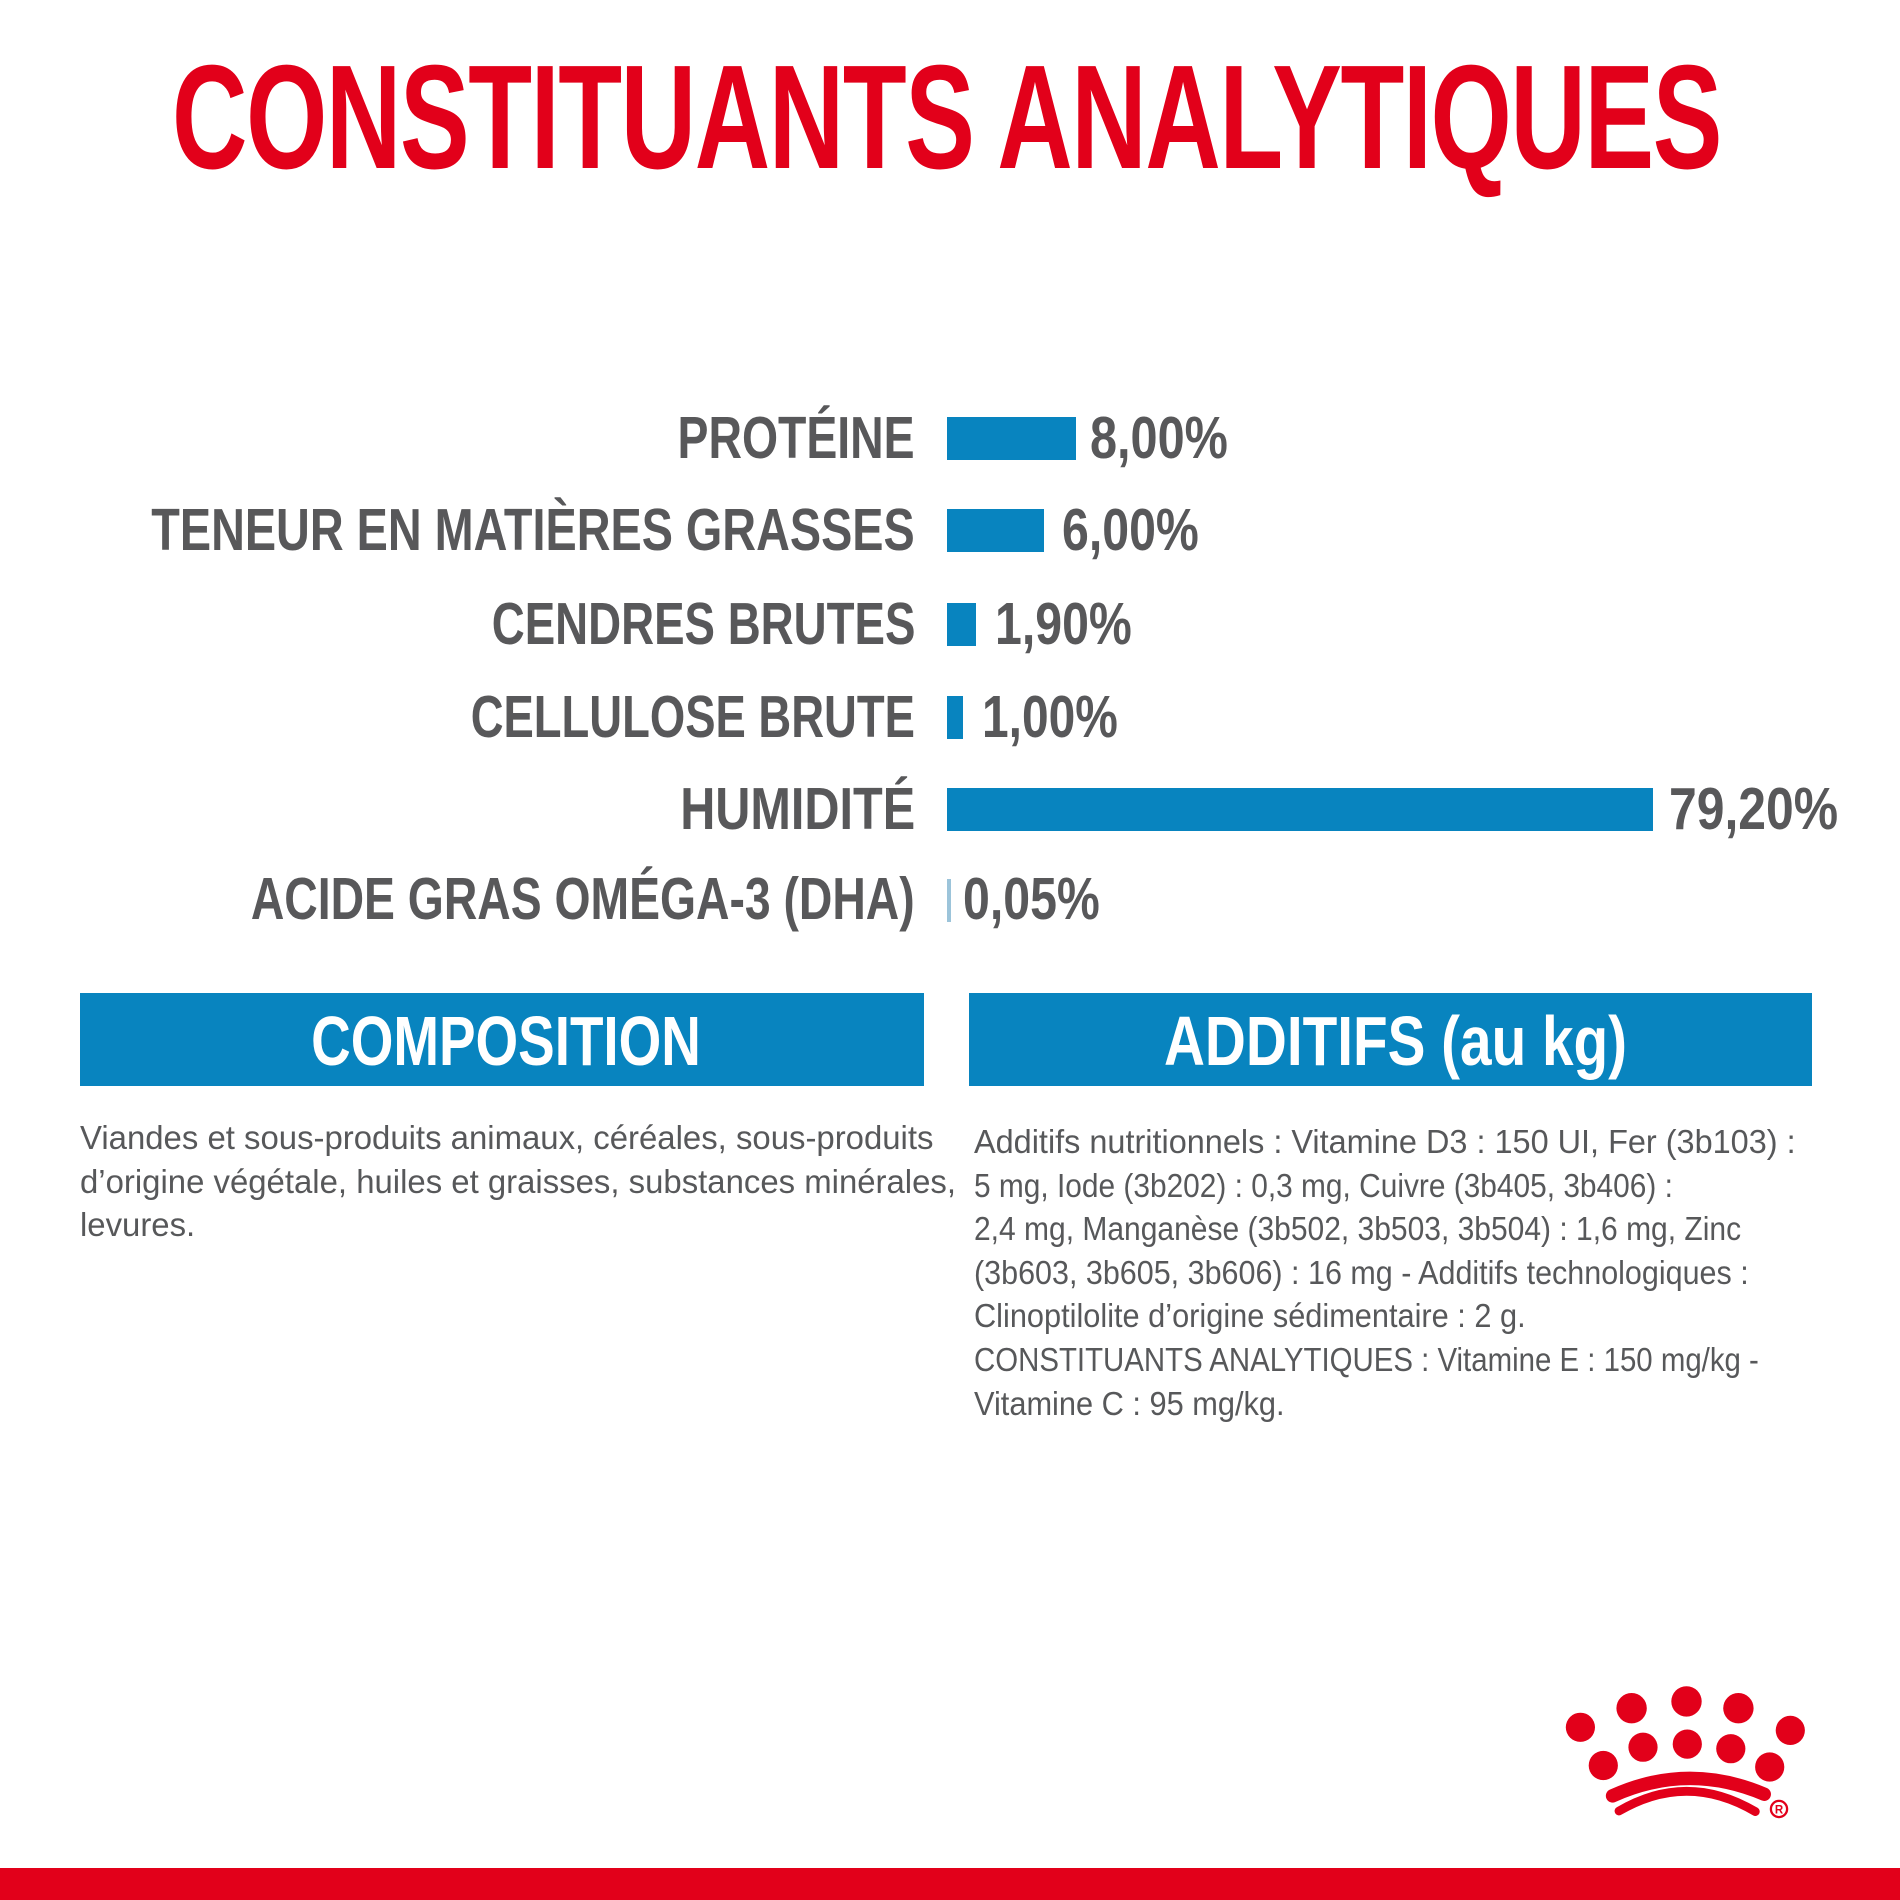 The width and height of the screenshot is (1900, 1900). I want to click on svg-text: R, so click(1779, 1811).